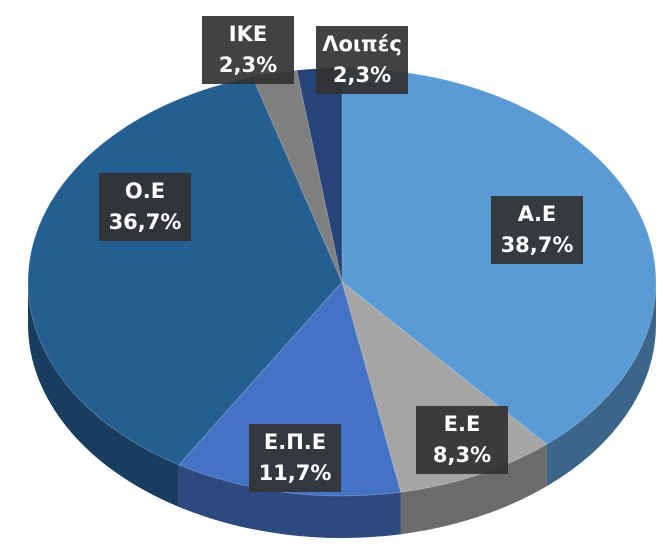 The width and height of the screenshot is (663, 558). I want to click on data-label: Ε.Π.Ε 11,7%, so click(295, 458).